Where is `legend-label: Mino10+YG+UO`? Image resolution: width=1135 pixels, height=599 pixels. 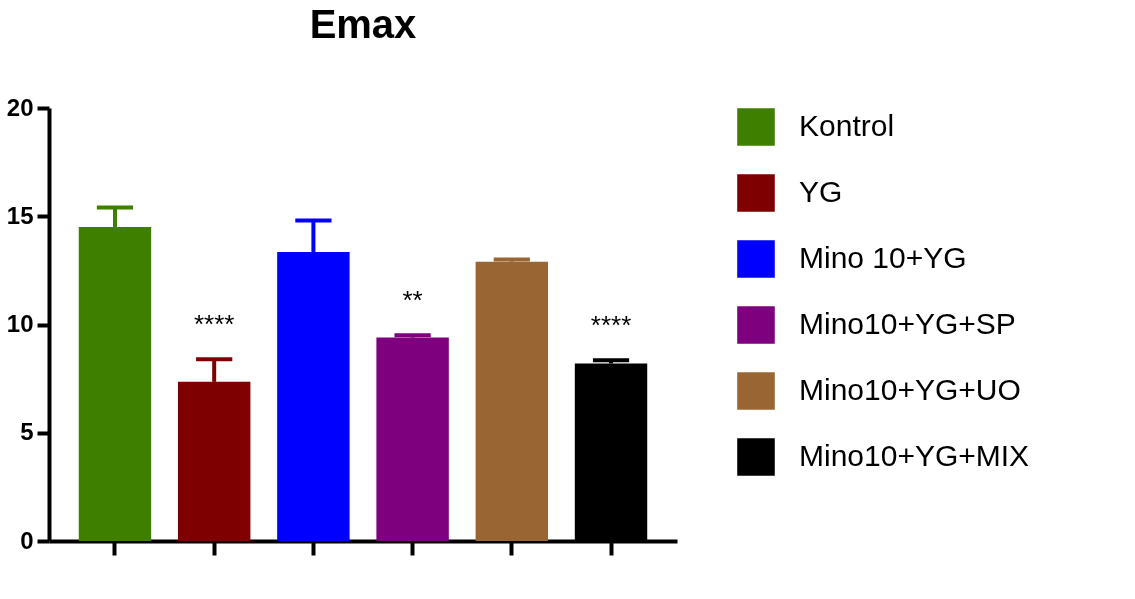 legend-label: Mino10+YG+UO is located at coordinates (910, 389).